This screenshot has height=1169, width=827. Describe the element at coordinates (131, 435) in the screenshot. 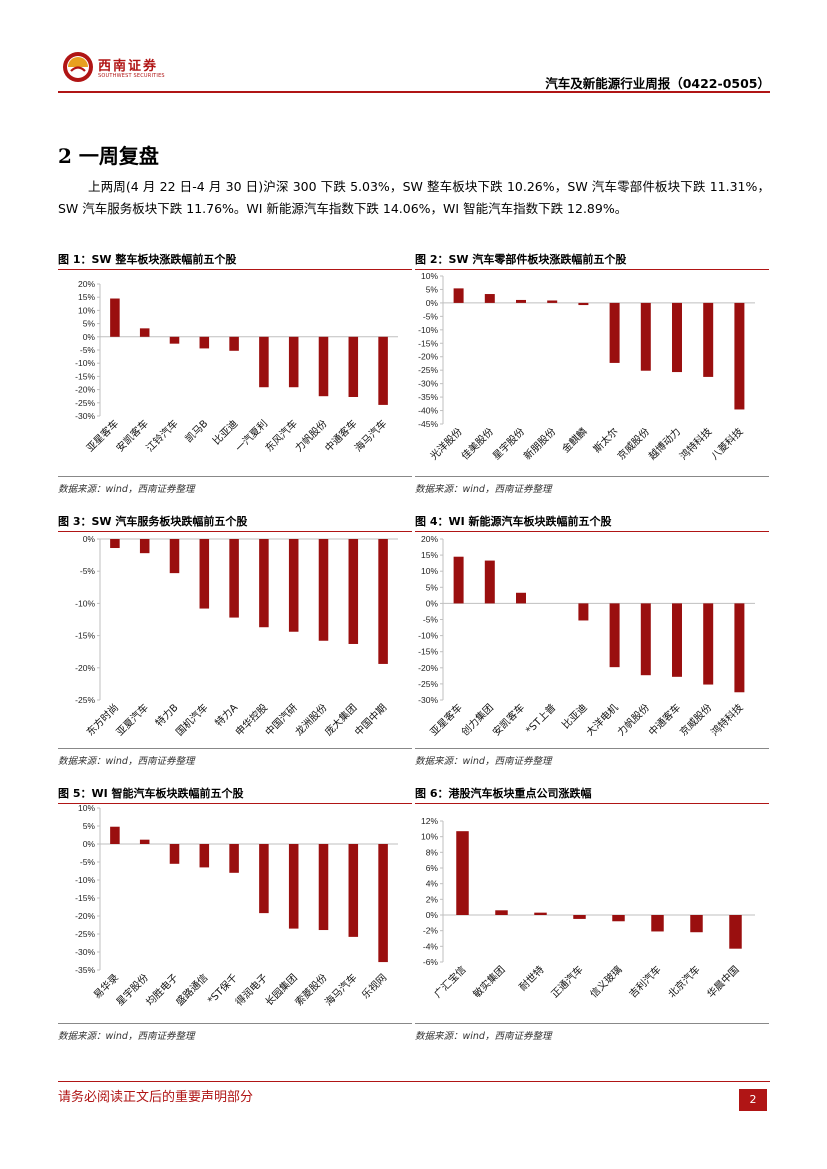

I see `x-category-label: 安凯客车` at that location.